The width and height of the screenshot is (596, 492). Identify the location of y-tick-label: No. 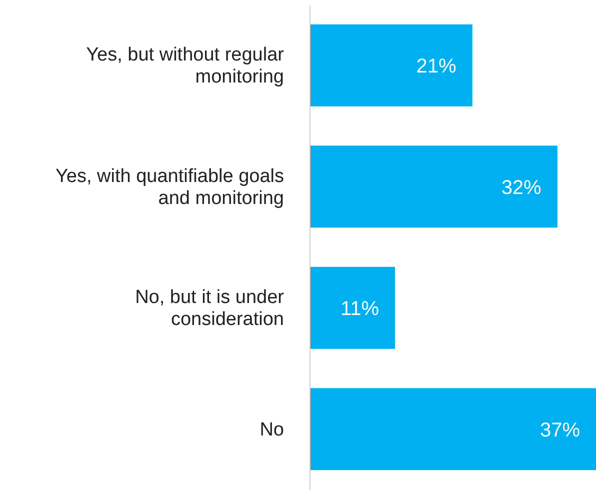
(272, 429).